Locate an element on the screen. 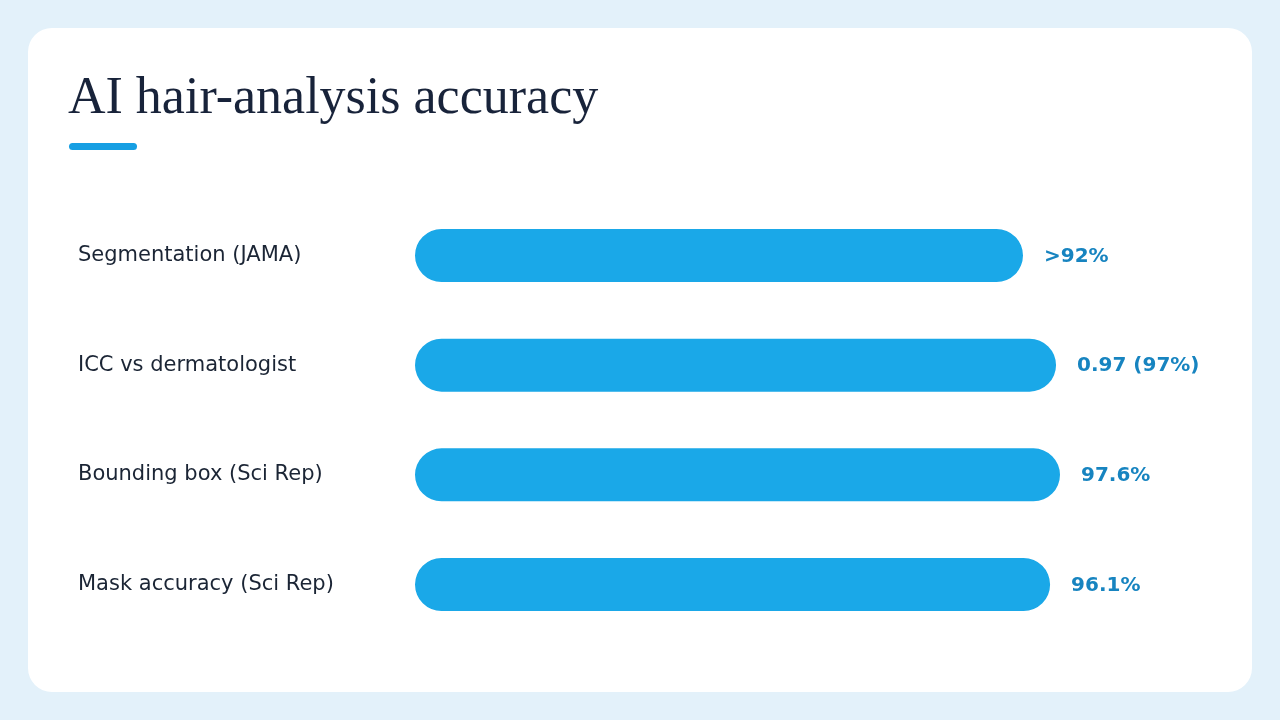 This screenshot has height=720, width=1280. data-label: 97.6% is located at coordinates (1116, 474).